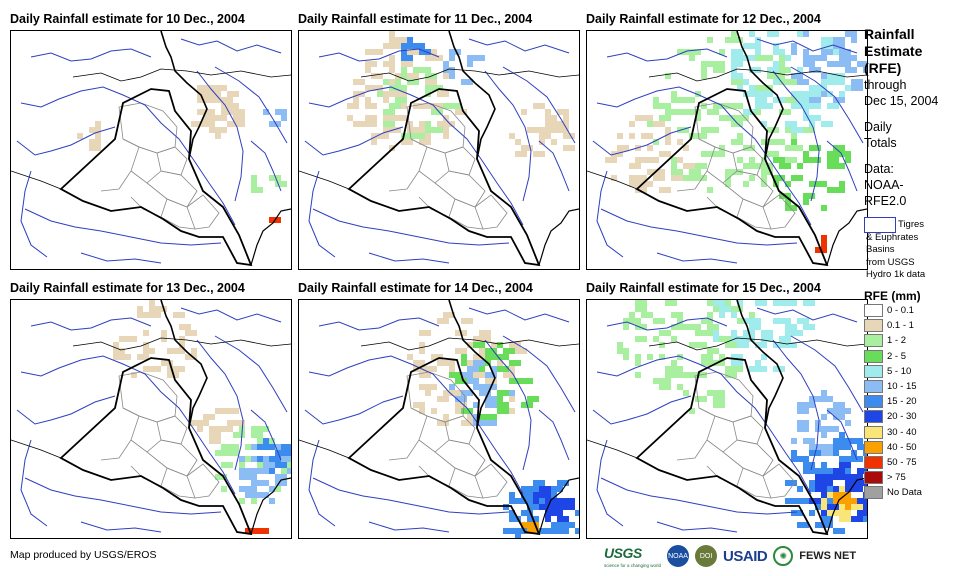  Describe the element at coordinates (902, 417) in the screenshot. I see `legend-label: 20 - 30` at that location.